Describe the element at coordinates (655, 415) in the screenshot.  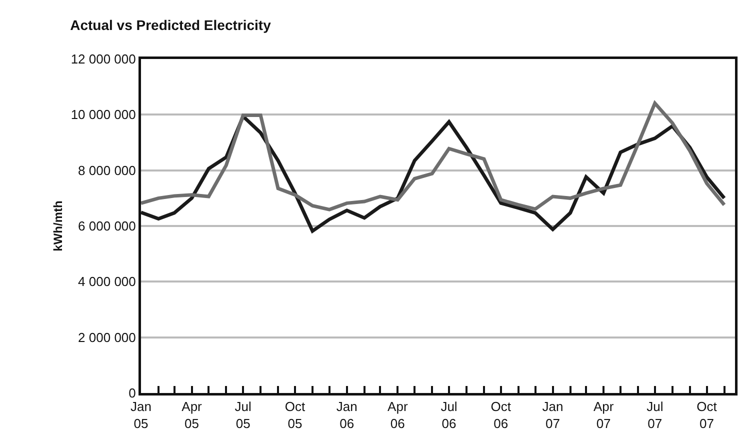
I see `x-tick-label: Jul 07` at that location.